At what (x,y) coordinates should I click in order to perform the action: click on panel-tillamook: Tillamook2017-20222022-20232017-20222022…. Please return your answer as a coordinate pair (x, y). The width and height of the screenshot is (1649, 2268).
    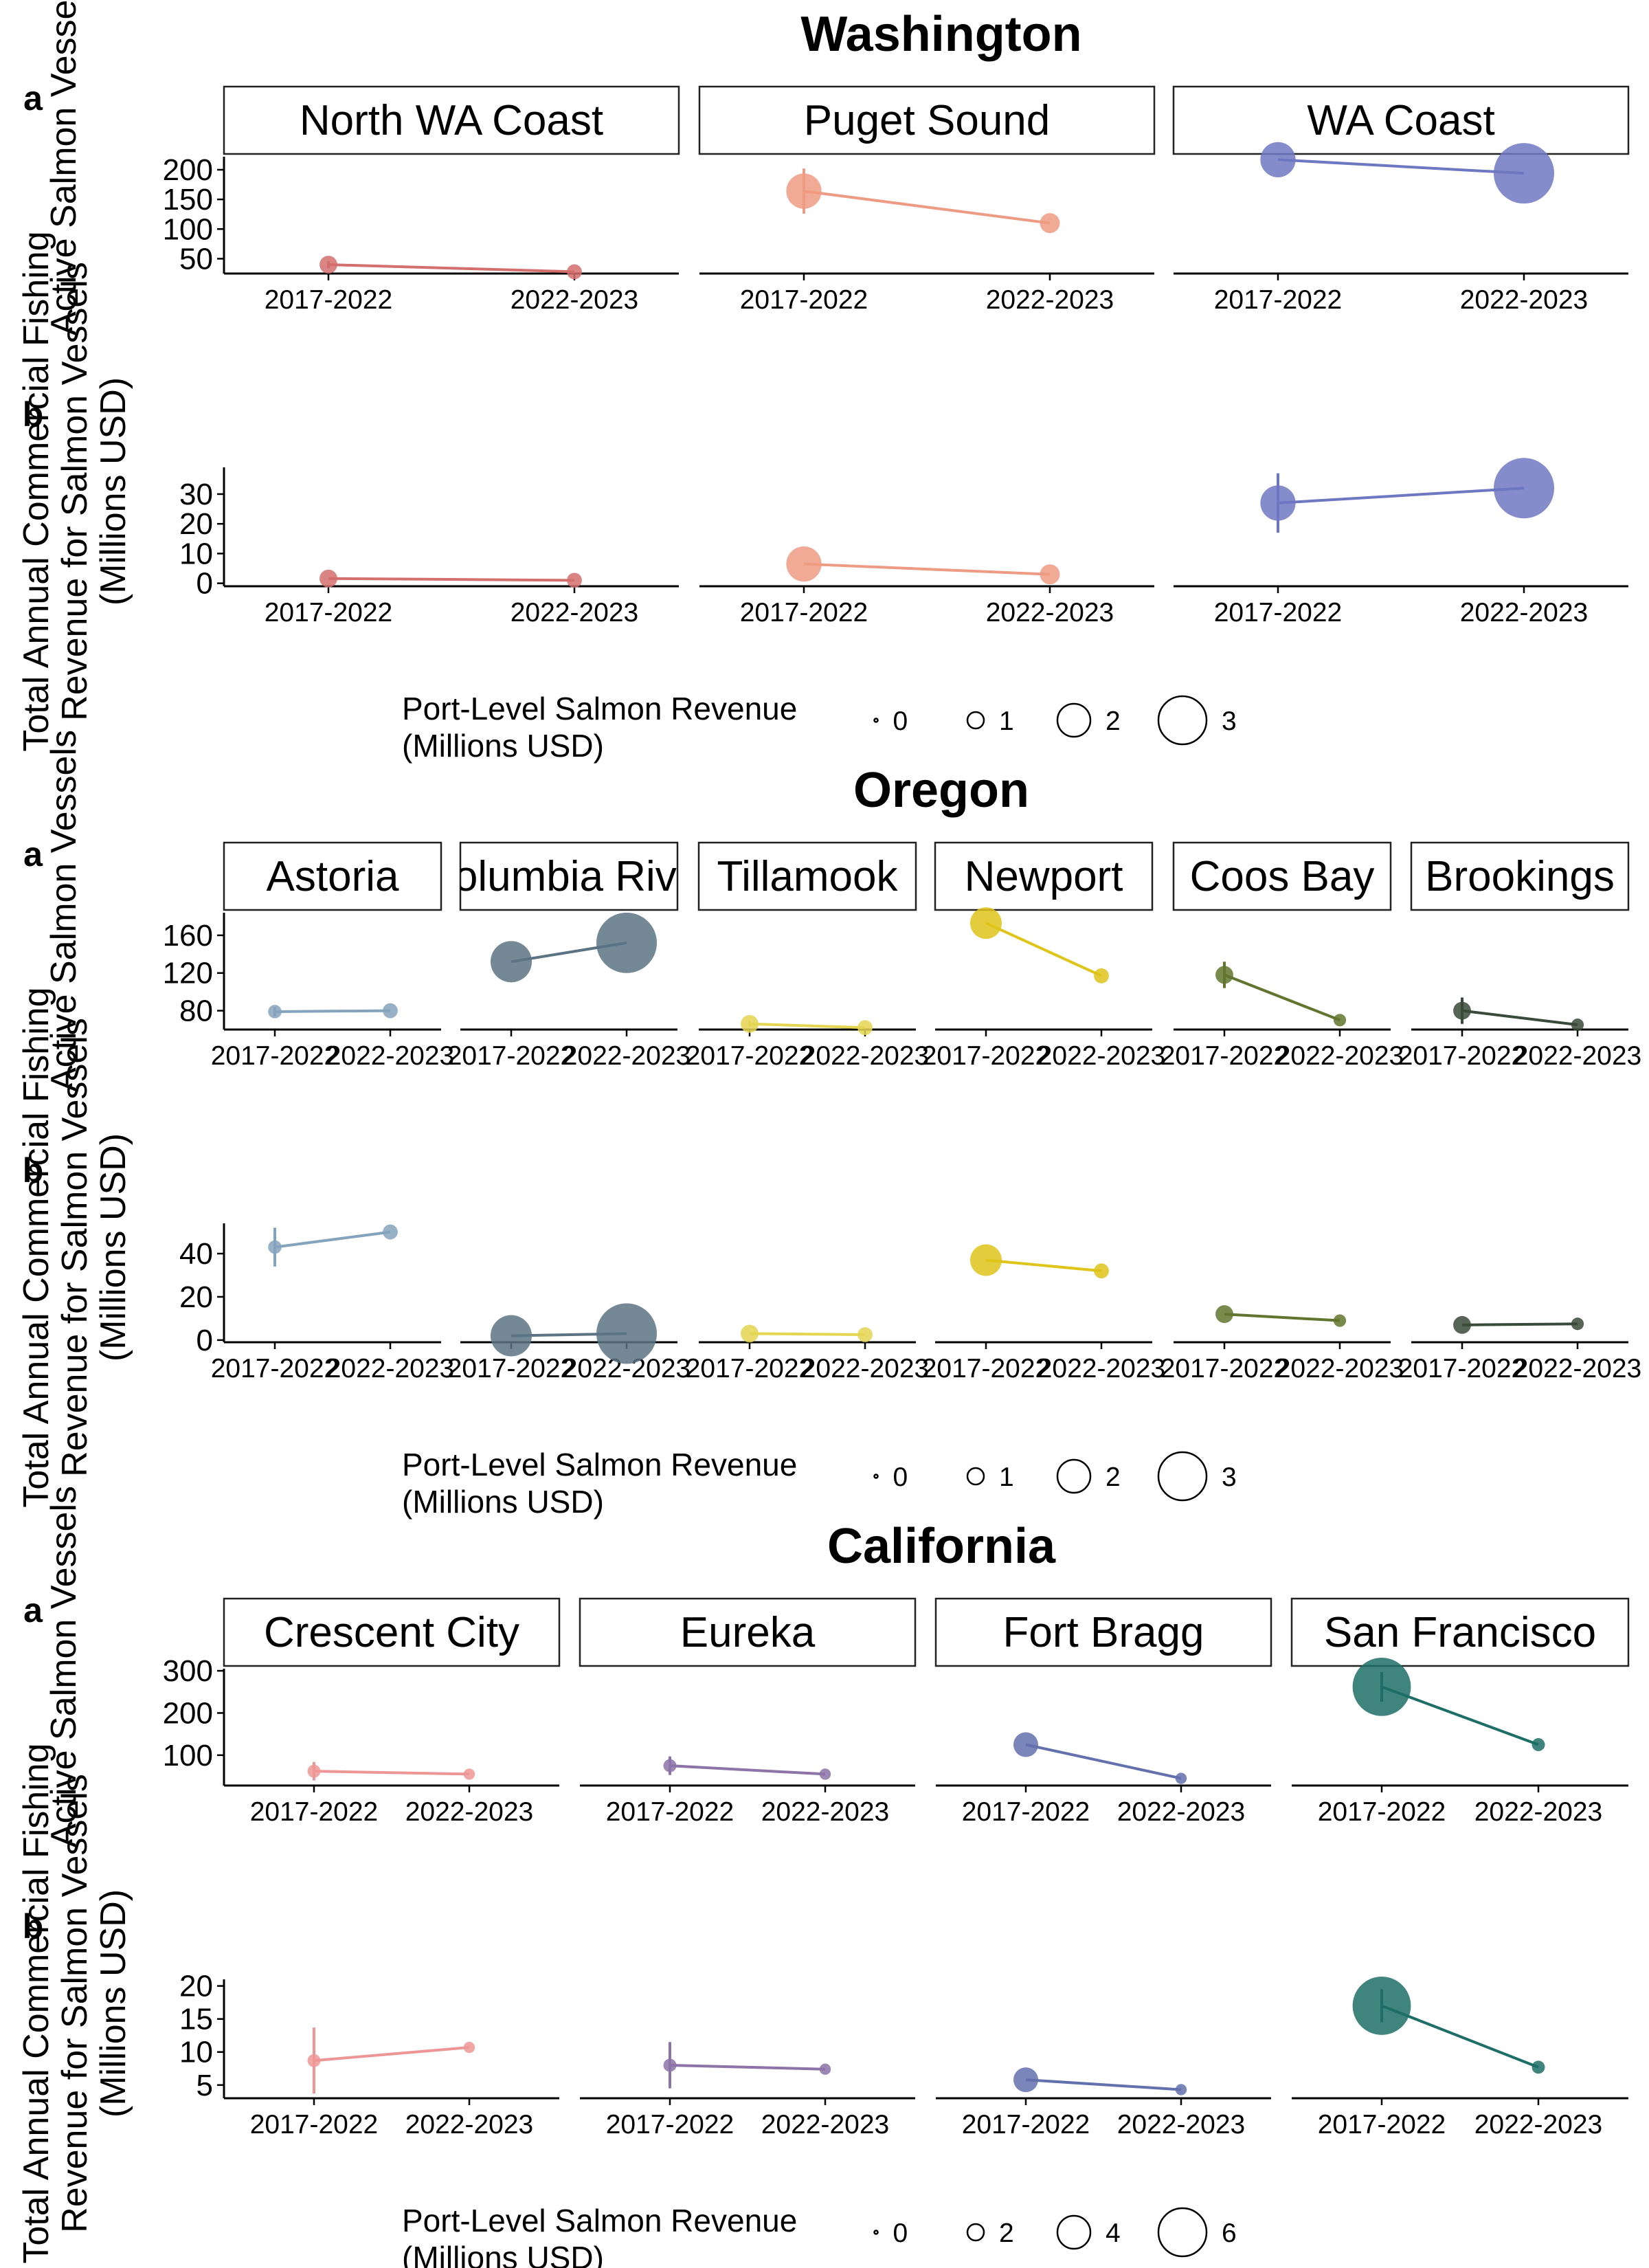
    Looking at the image, I should click on (808, 1112).